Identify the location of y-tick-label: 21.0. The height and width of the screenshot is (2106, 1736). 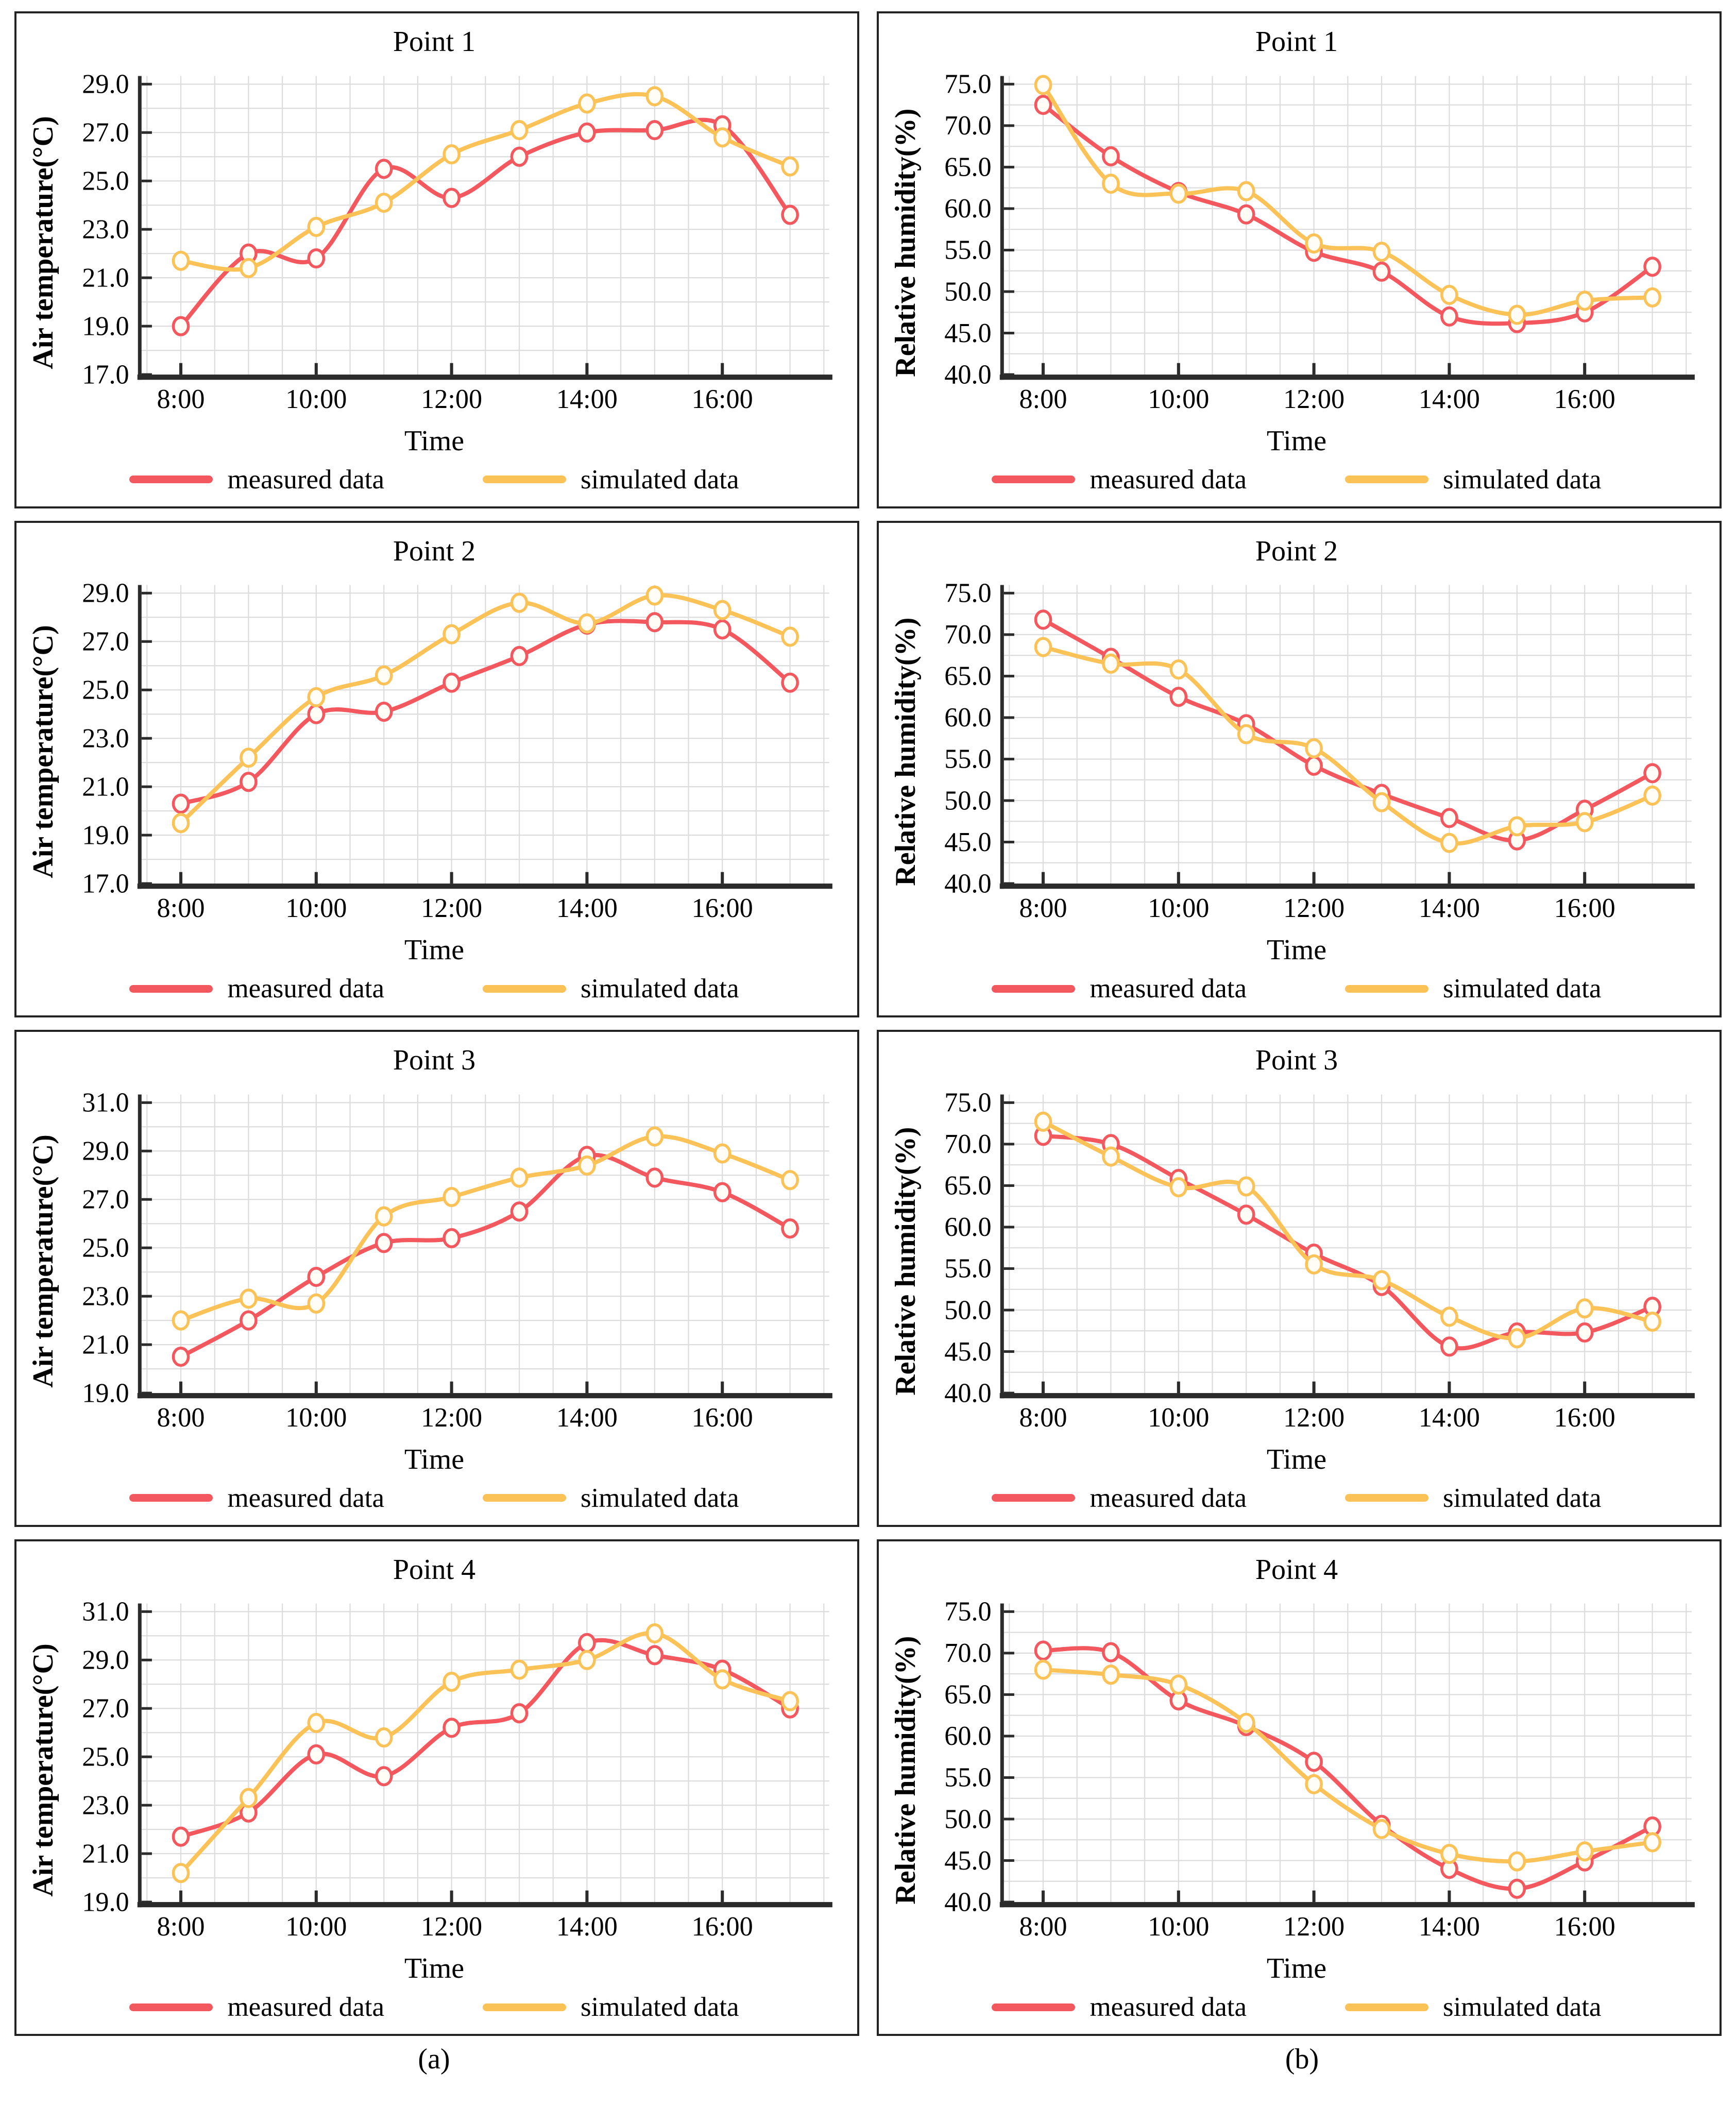
(105, 787).